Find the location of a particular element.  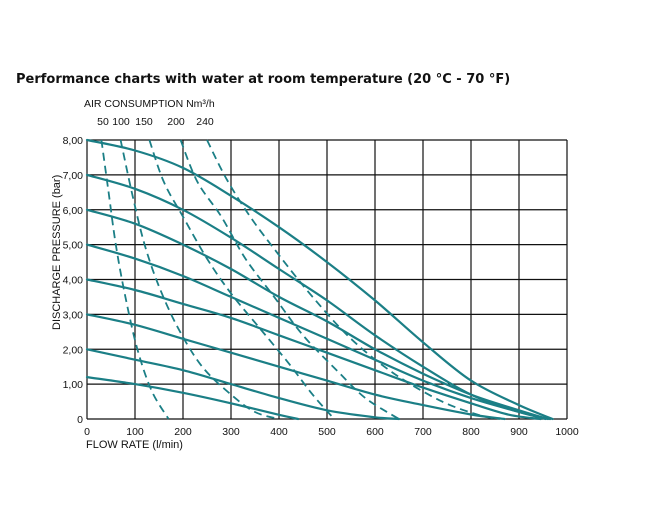

y-tick-label: 4,00 is located at coordinates (73, 281).